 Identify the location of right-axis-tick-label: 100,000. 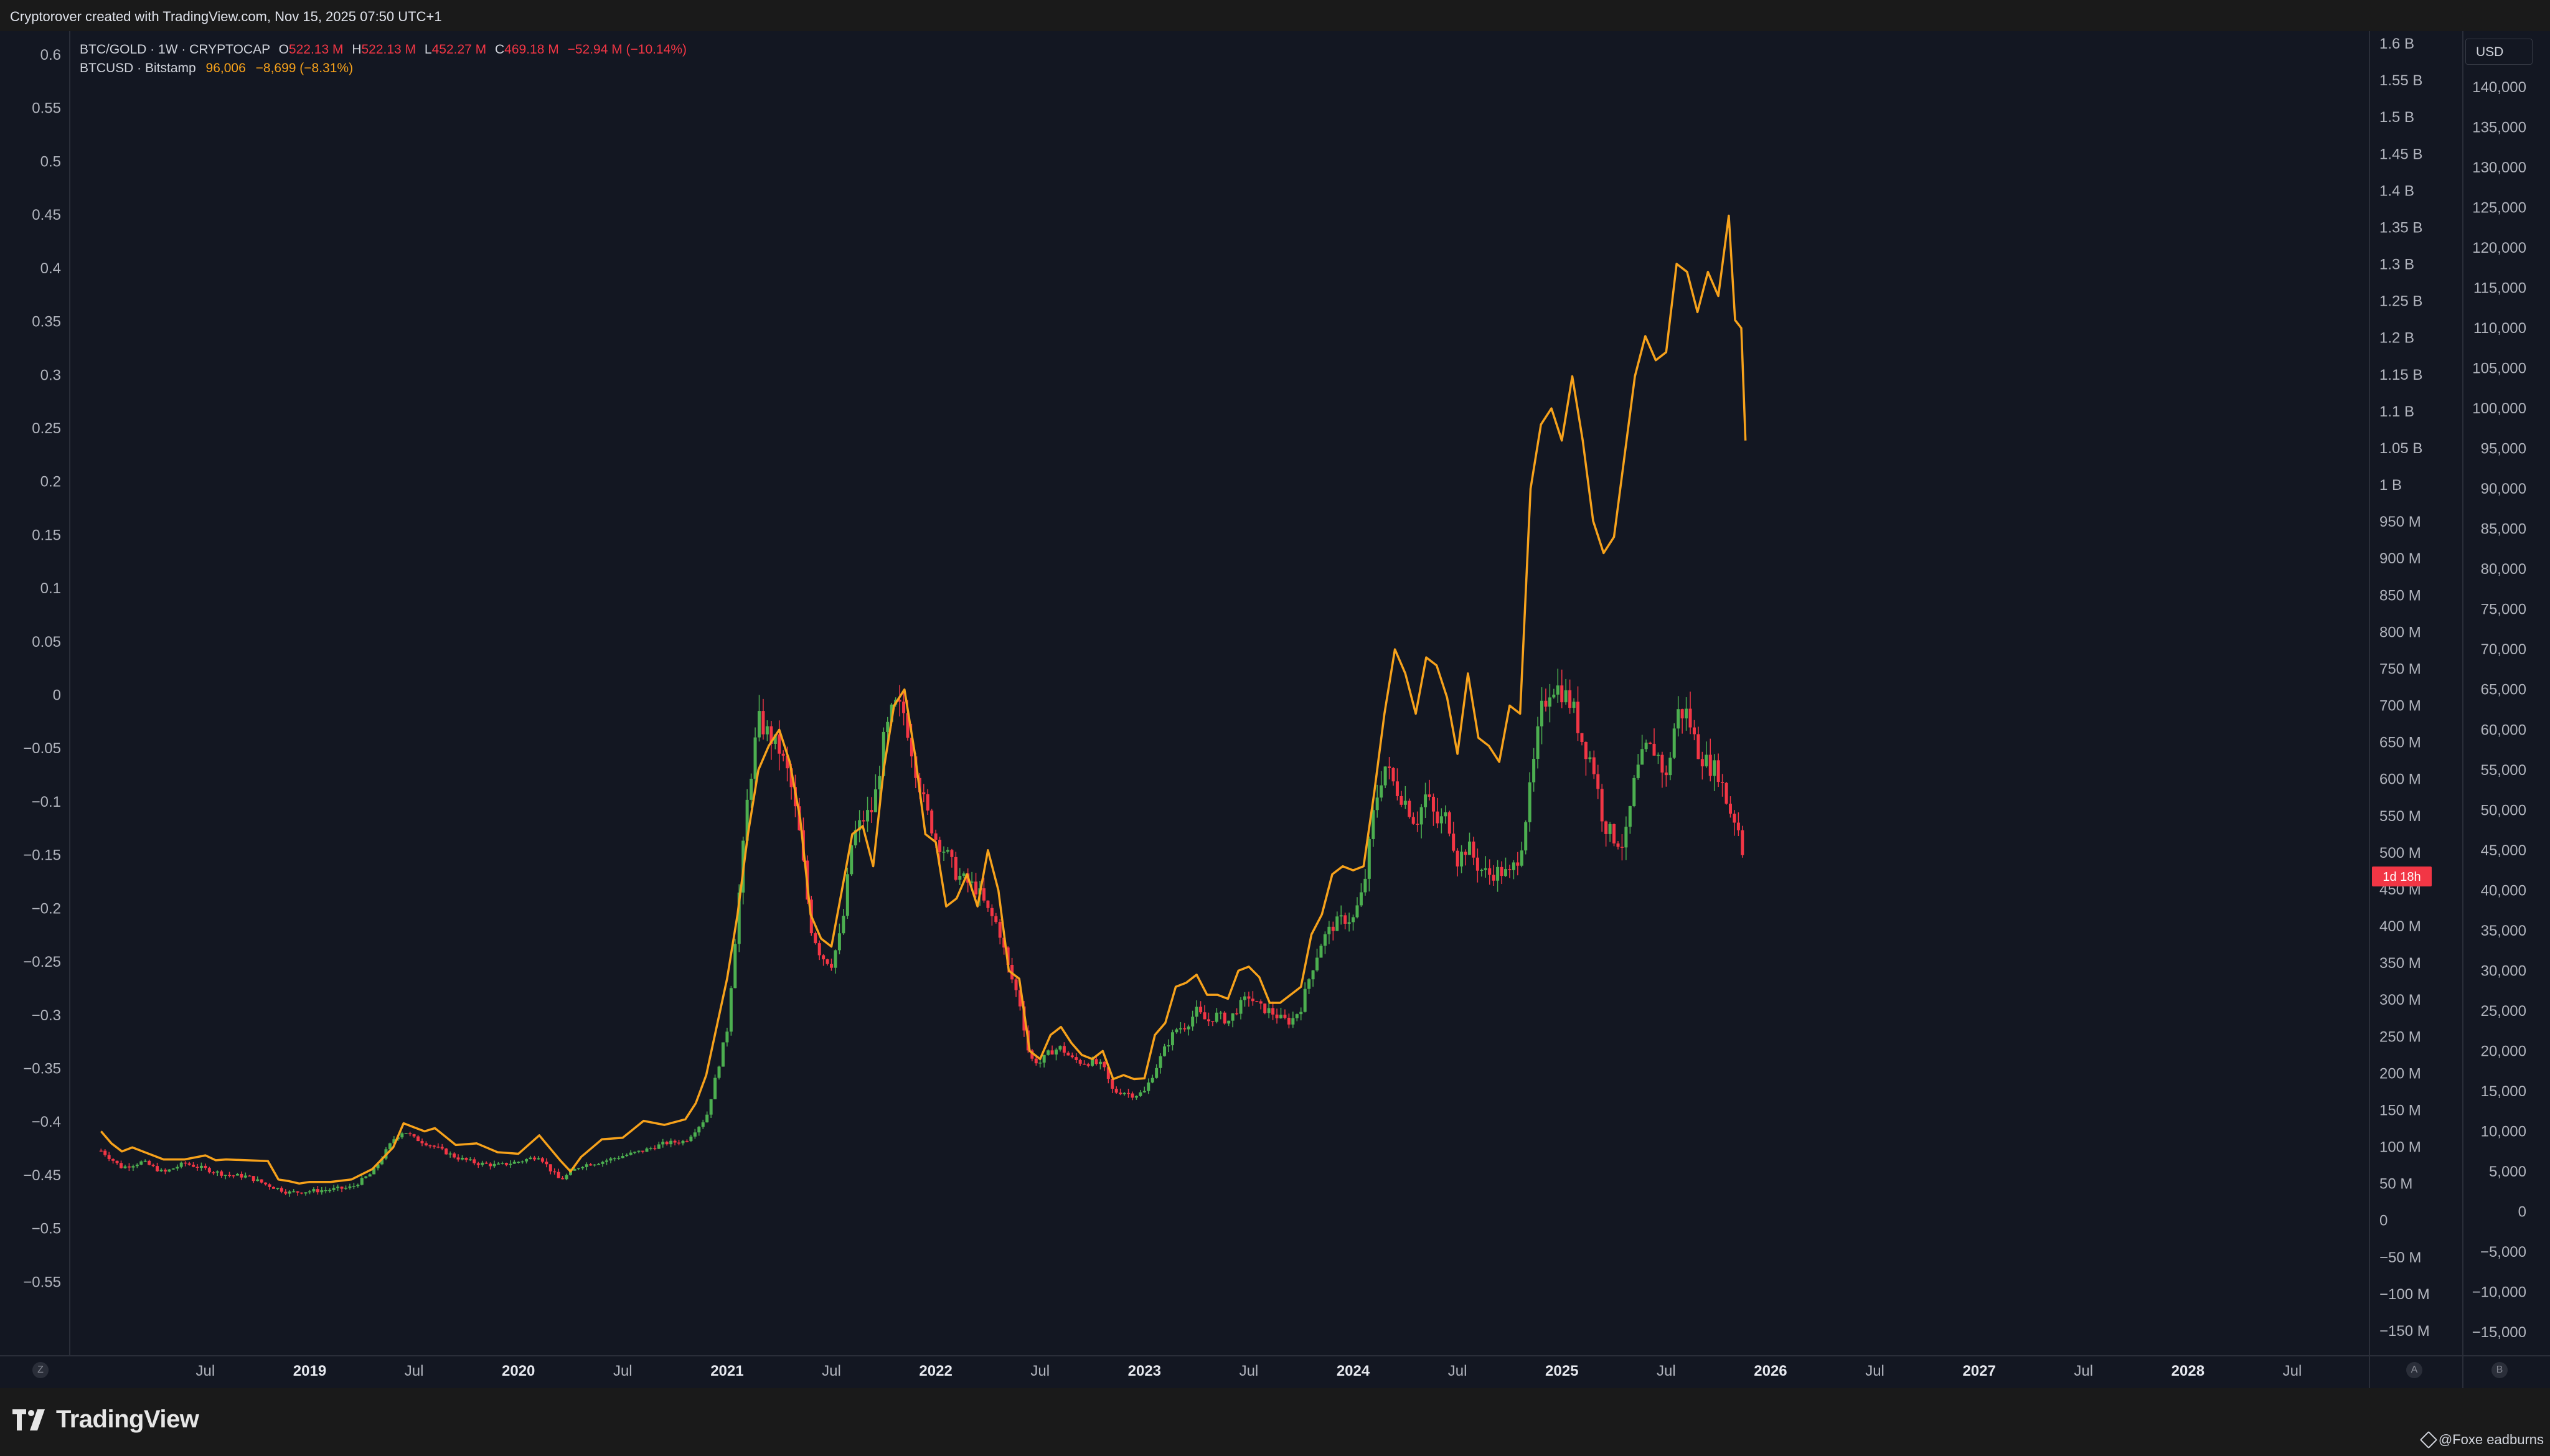
(2499, 408).